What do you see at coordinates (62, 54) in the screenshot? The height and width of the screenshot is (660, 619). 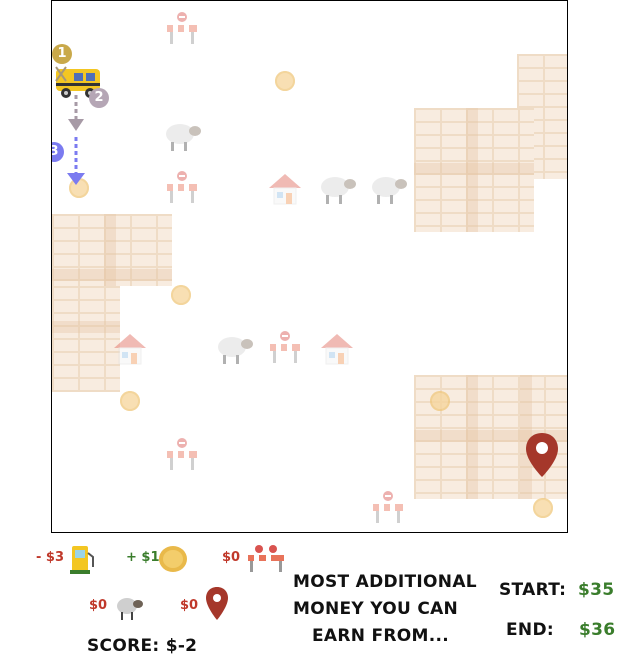 I see `path-marker-1: 1` at bounding box center [62, 54].